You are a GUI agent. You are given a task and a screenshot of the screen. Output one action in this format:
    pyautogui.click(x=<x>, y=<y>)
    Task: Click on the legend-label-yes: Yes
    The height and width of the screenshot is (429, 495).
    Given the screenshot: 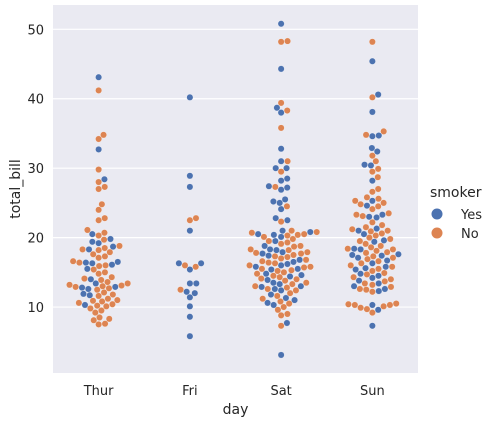 What is the action you would take?
    pyautogui.click(x=471, y=215)
    